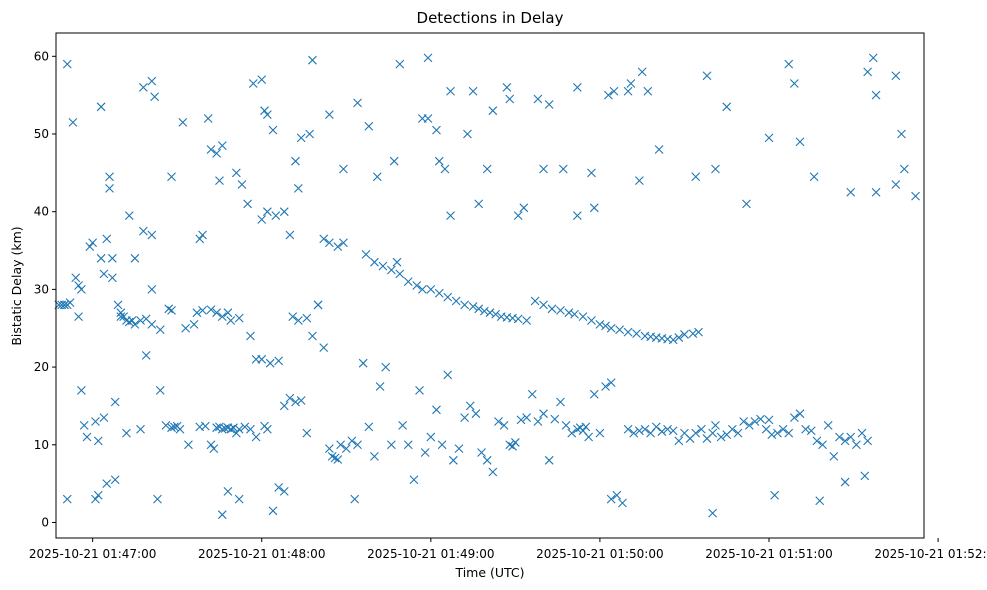 The height and width of the screenshot is (590, 987). I want to click on x-tick-label: 2025-10-21 01:50:00, so click(599, 554).